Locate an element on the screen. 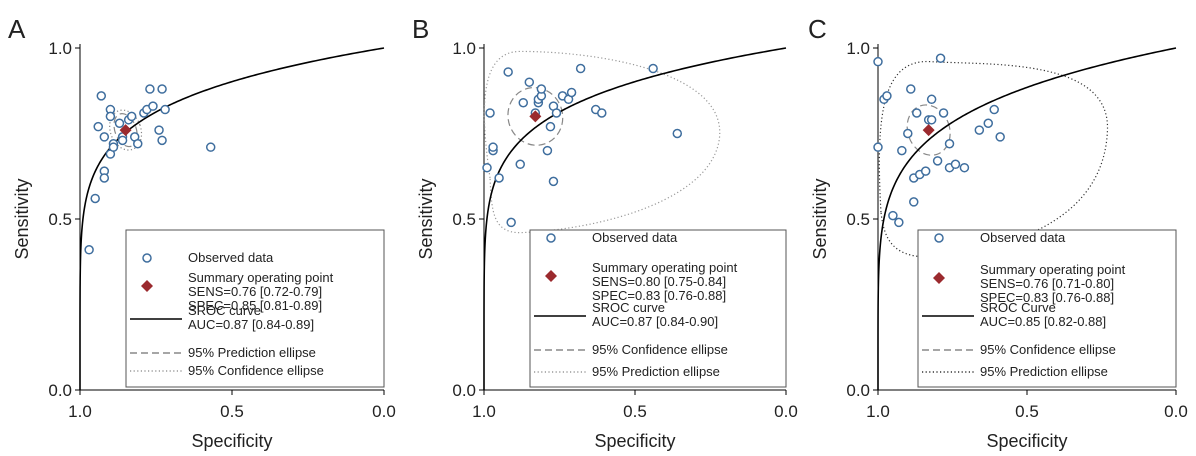  legend-sens-label: SENS=0.76 [0.71-0.80] is located at coordinates (1047, 283).